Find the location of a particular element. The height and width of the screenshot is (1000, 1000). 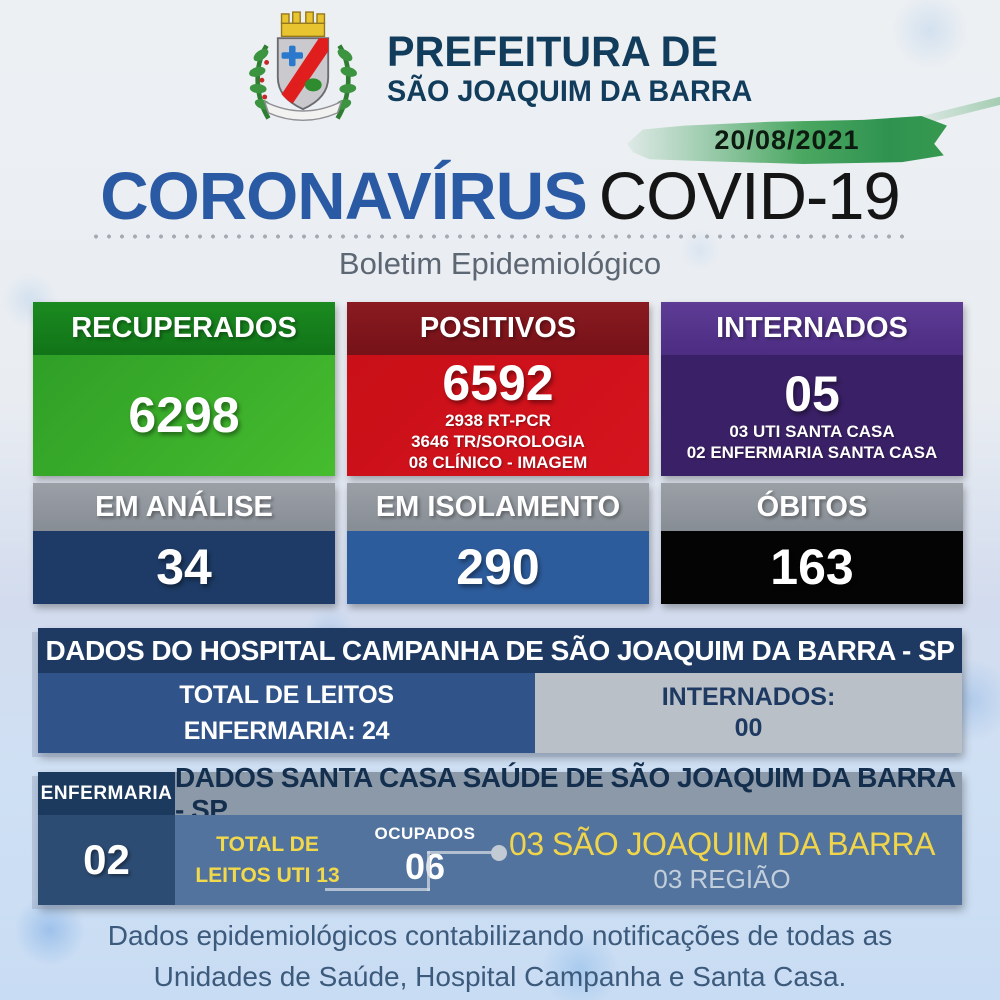

card-em-isolamento: EM ISOLAMENTO 290 is located at coordinates (498, 543).